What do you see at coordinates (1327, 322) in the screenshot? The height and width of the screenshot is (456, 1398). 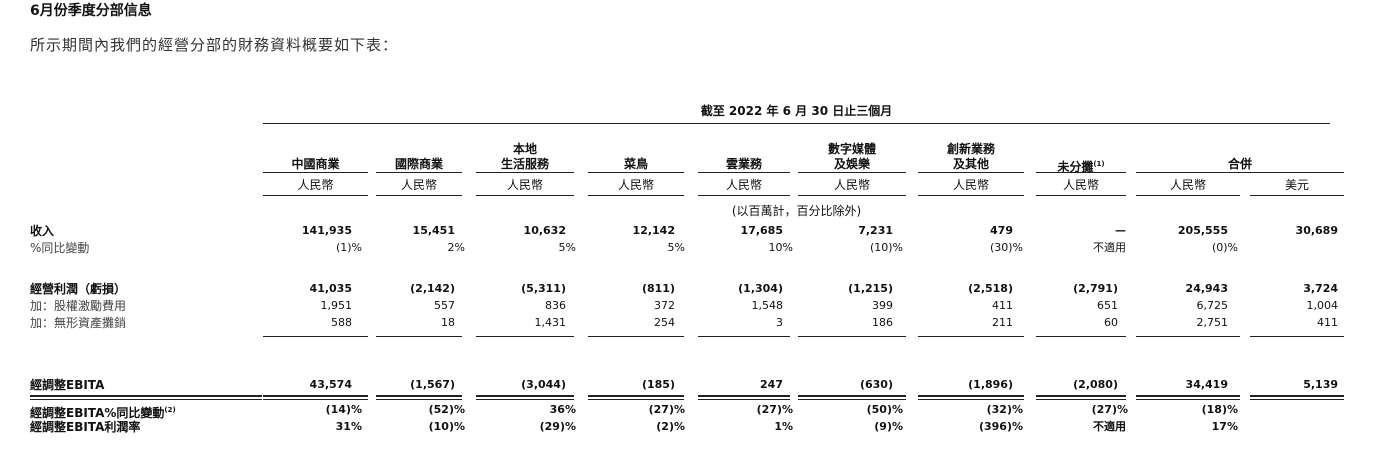 I see `cell: 411` at bounding box center [1327, 322].